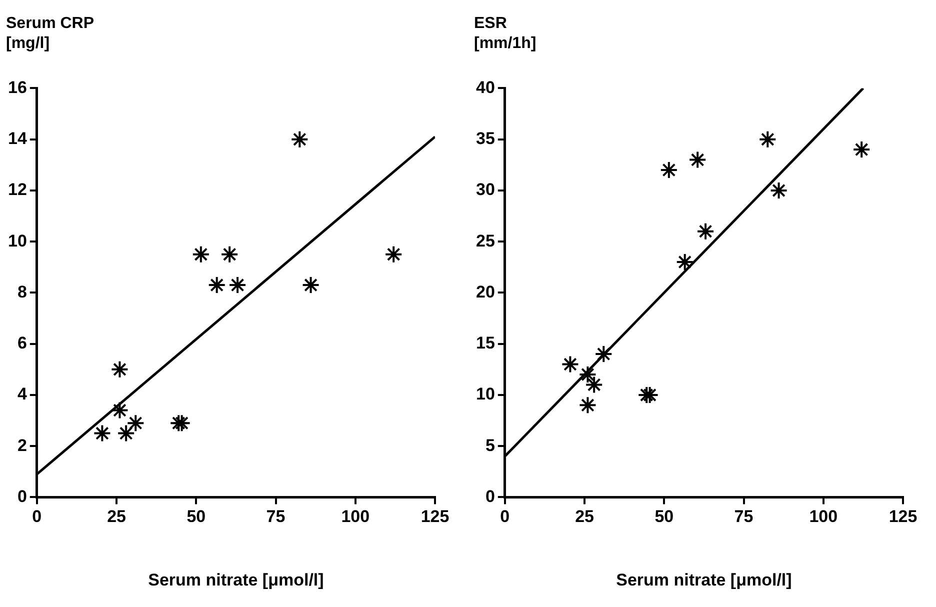 This screenshot has width=936, height=607. I want to click on y-axis-title: ESR [mm/1h], so click(505, 34).